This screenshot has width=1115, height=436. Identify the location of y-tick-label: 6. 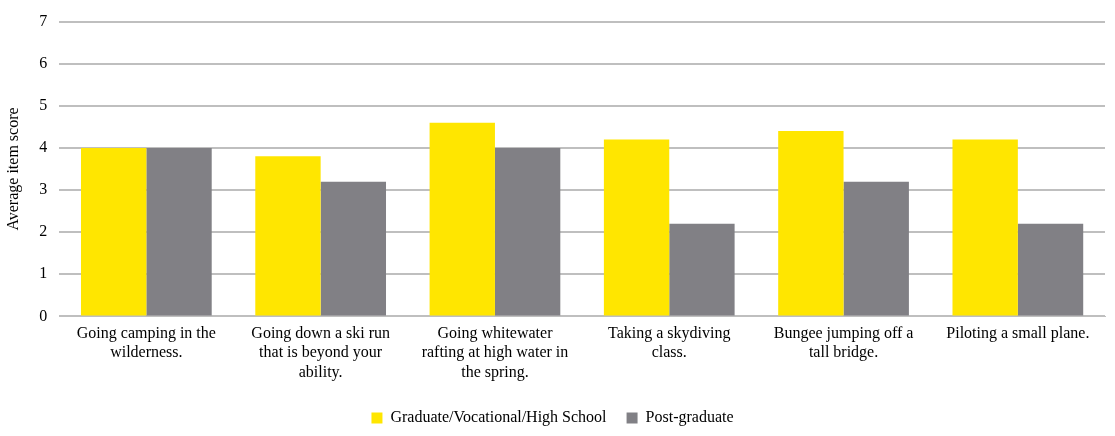
(43, 62).